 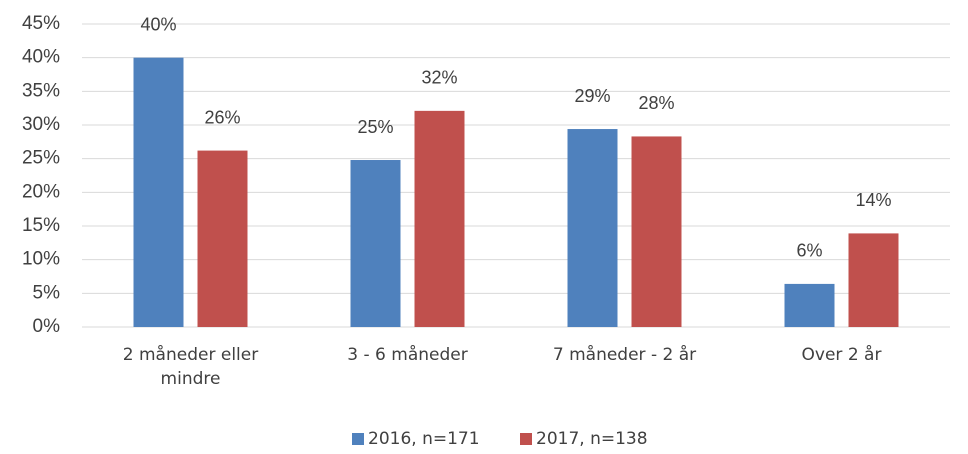 I want to click on y-tick-label: 10%, so click(x=41, y=259).